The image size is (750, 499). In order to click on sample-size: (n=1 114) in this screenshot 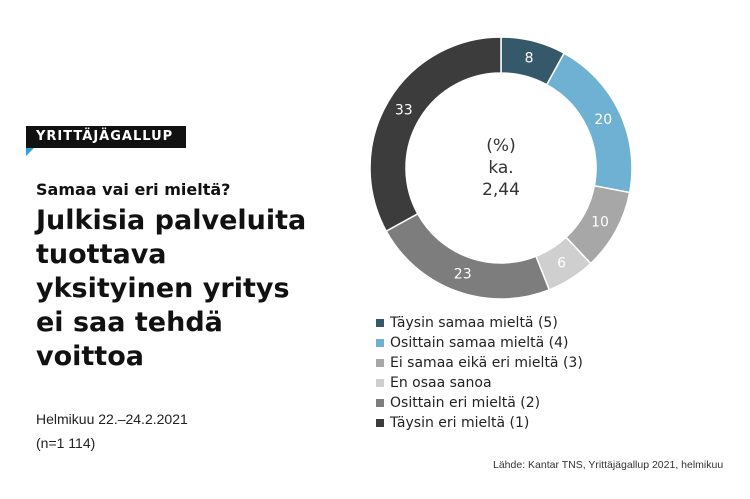, I will do `click(66, 443)`.